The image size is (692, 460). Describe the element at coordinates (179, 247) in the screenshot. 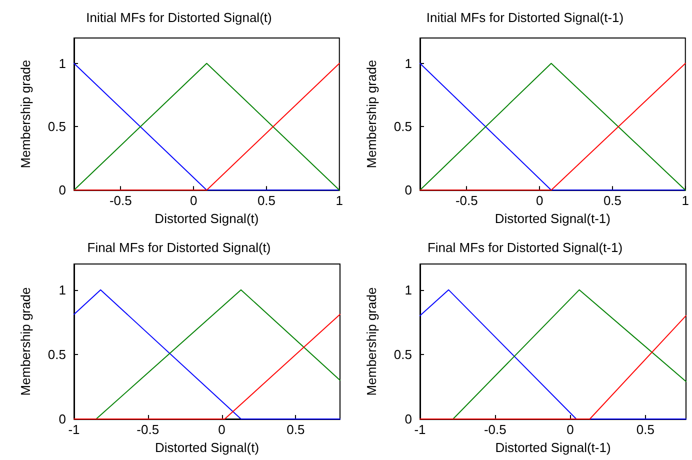

I see `chart-title: Final MFs for Distorted Signal(t)` at that location.